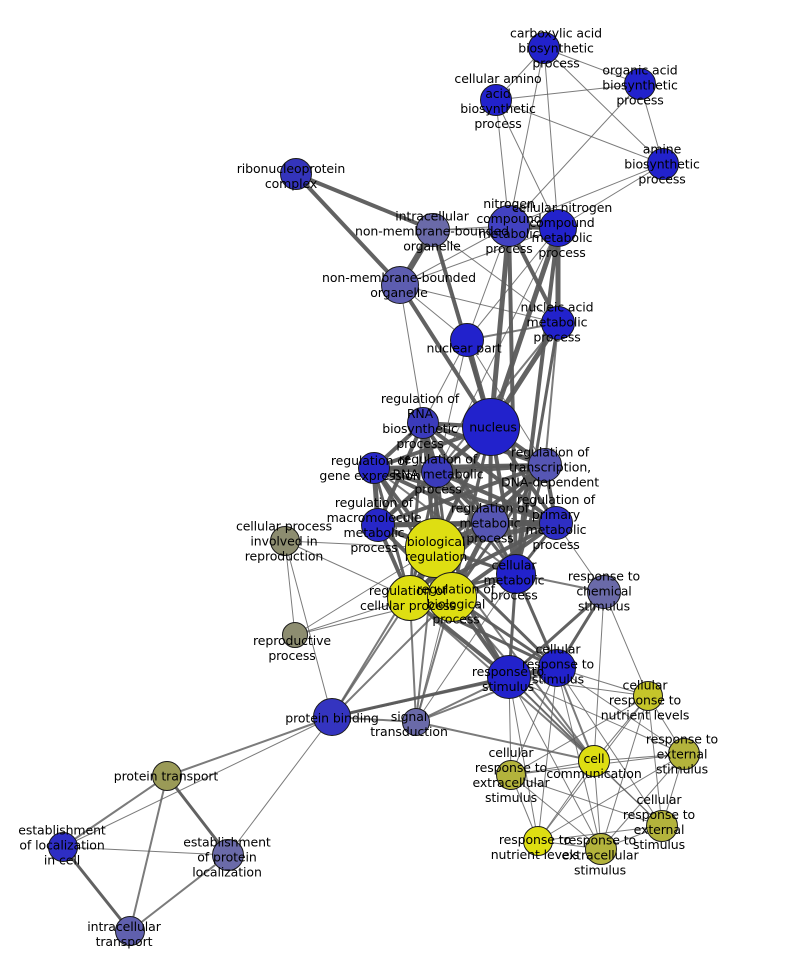 The width and height of the screenshot is (786, 971). Describe the element at coordinates (167, 776) in the screenshot. I see `graph-node-protein-transport` at that location.